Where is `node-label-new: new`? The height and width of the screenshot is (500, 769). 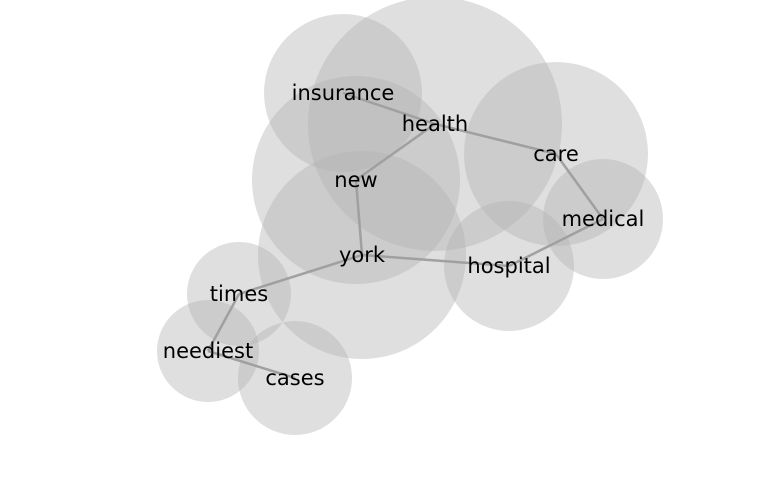
node-label-new: new is located at coordinates (355, 180).